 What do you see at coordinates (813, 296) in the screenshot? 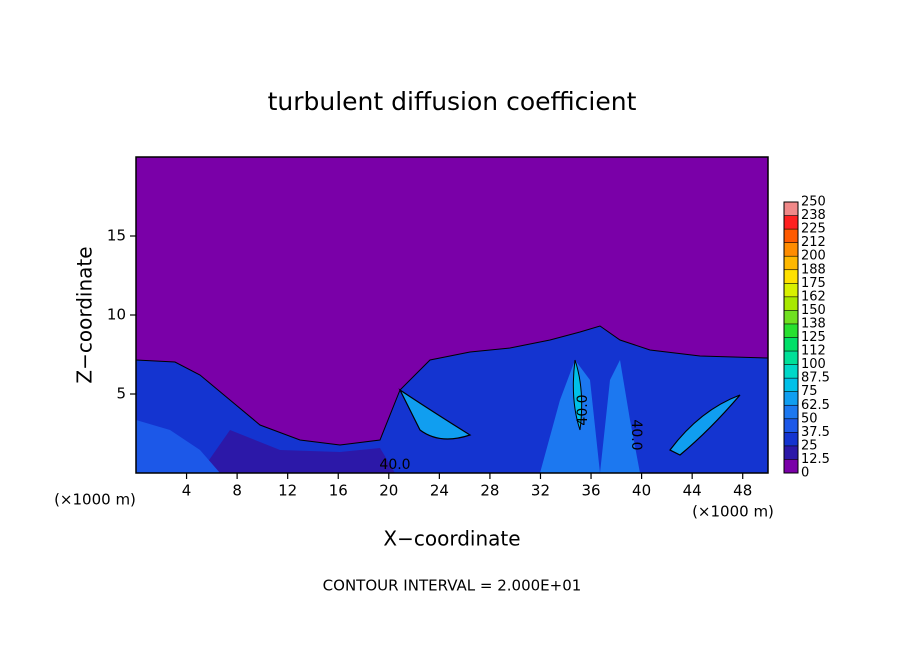
I see `colorbar-label: 162` at bounding box center [813, 296].